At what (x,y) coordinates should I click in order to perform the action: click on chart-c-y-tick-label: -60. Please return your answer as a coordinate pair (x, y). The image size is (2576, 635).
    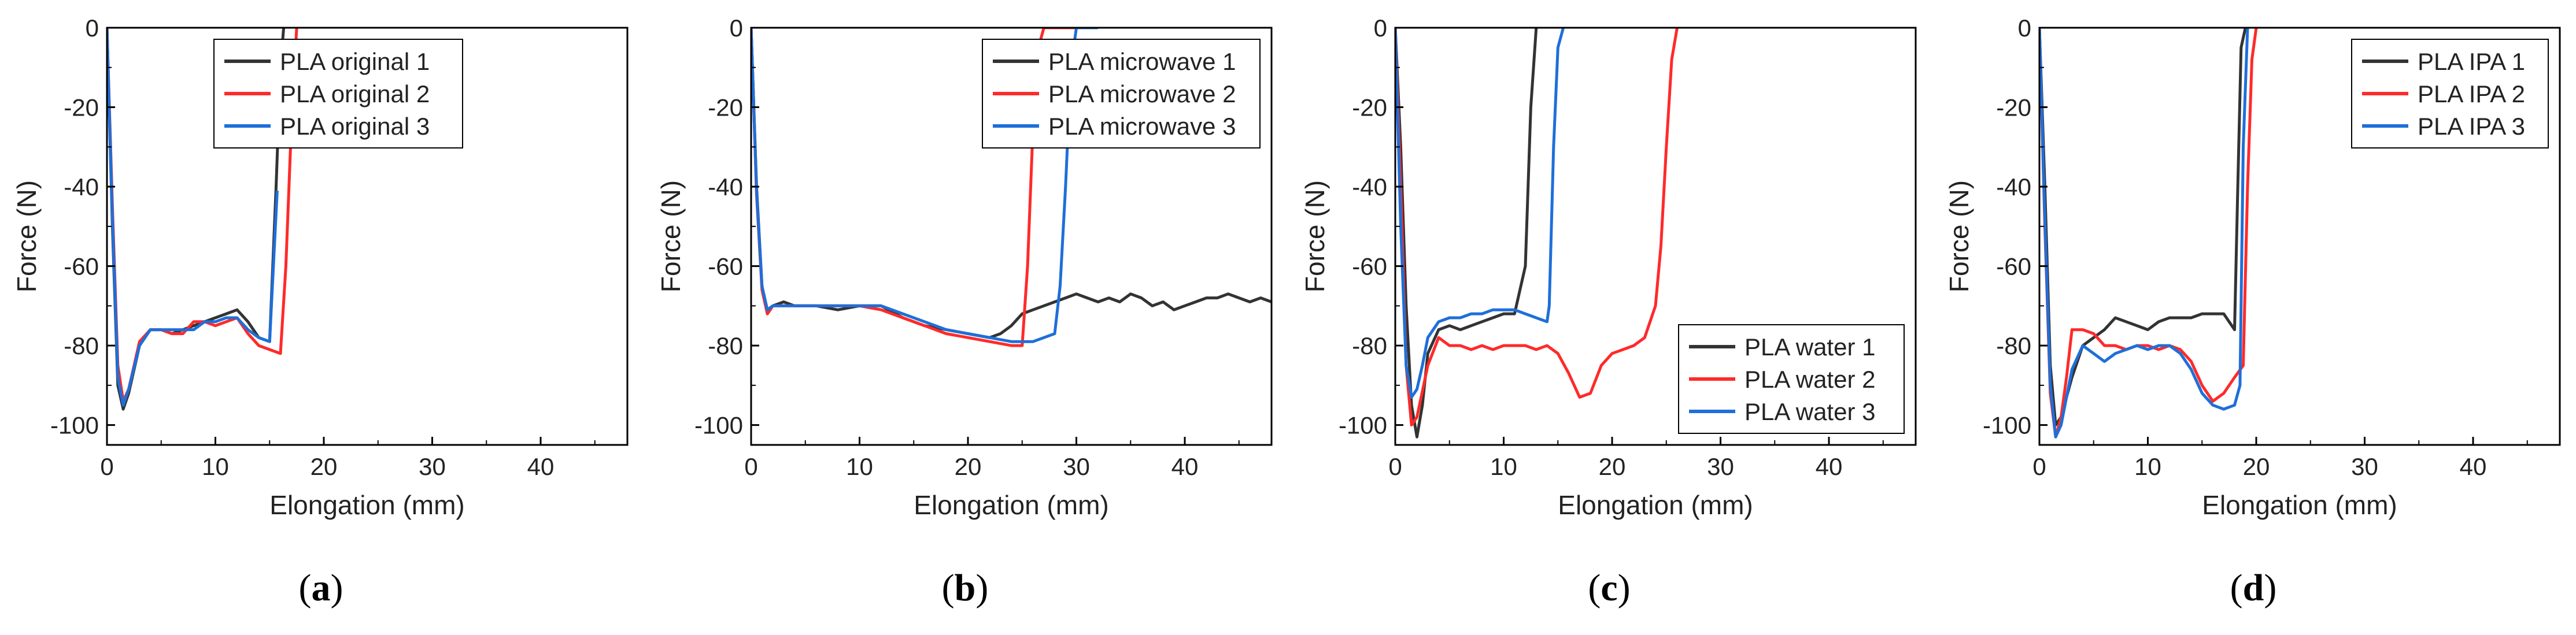
    Looking at the image, I should click on (1369, 266).